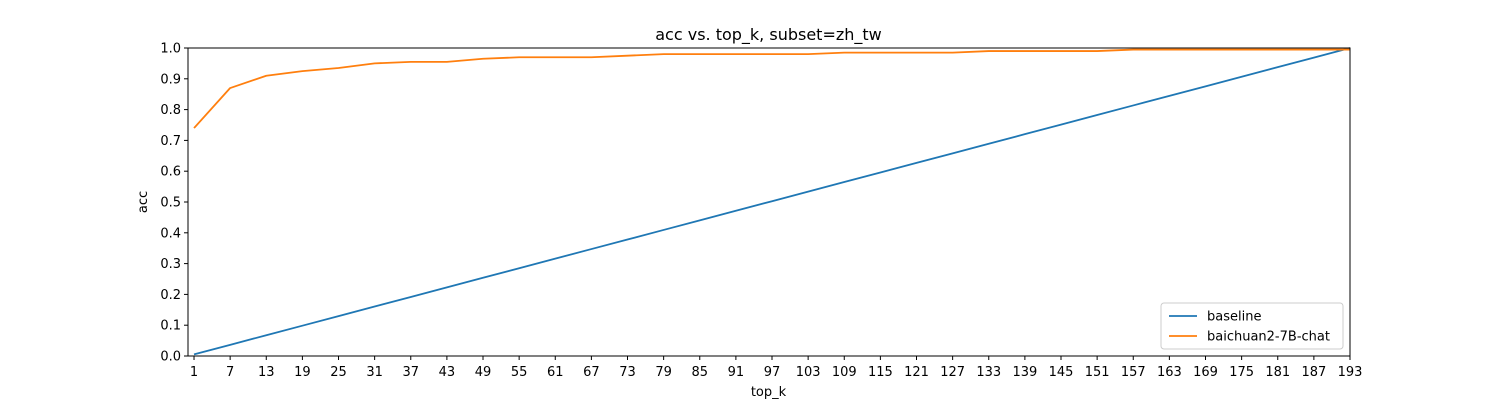 The height and width of the screenshot is (400, 1500). I want to click on y-tick-label: 0.3, so click(170, 264).